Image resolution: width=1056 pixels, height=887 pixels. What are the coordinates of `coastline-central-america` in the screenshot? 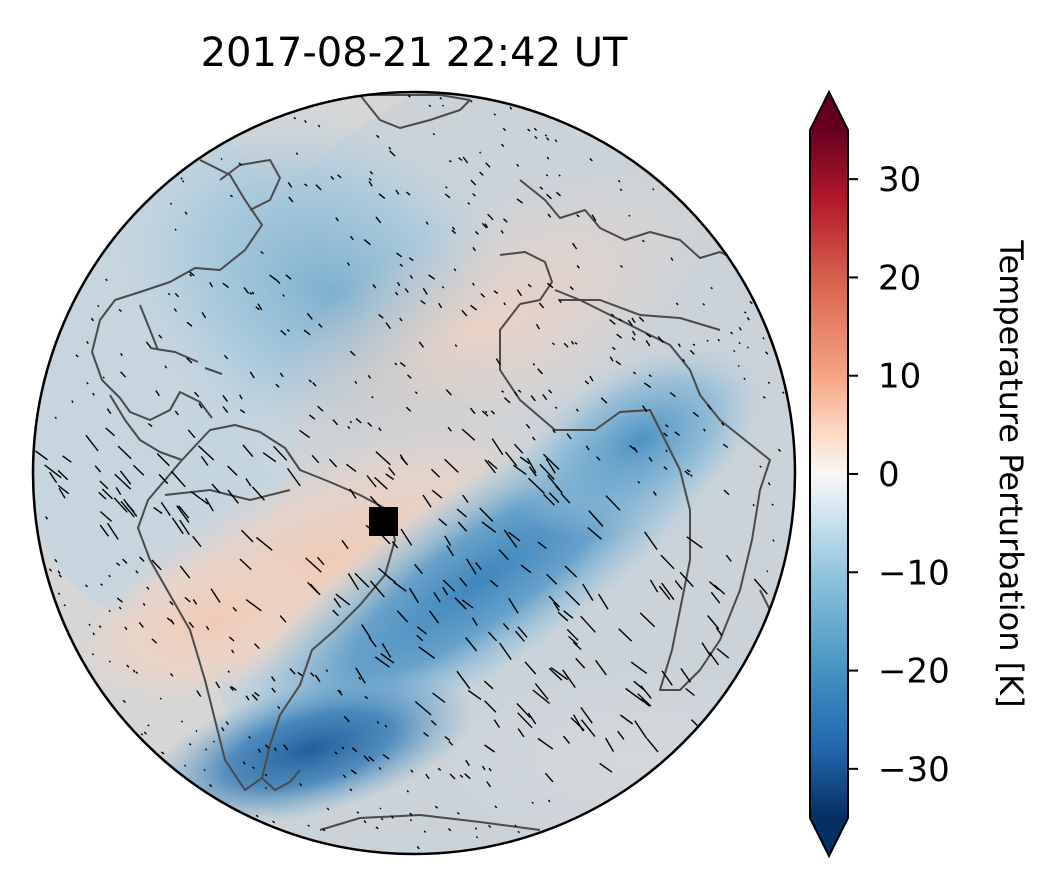 It's located at (146, 427).